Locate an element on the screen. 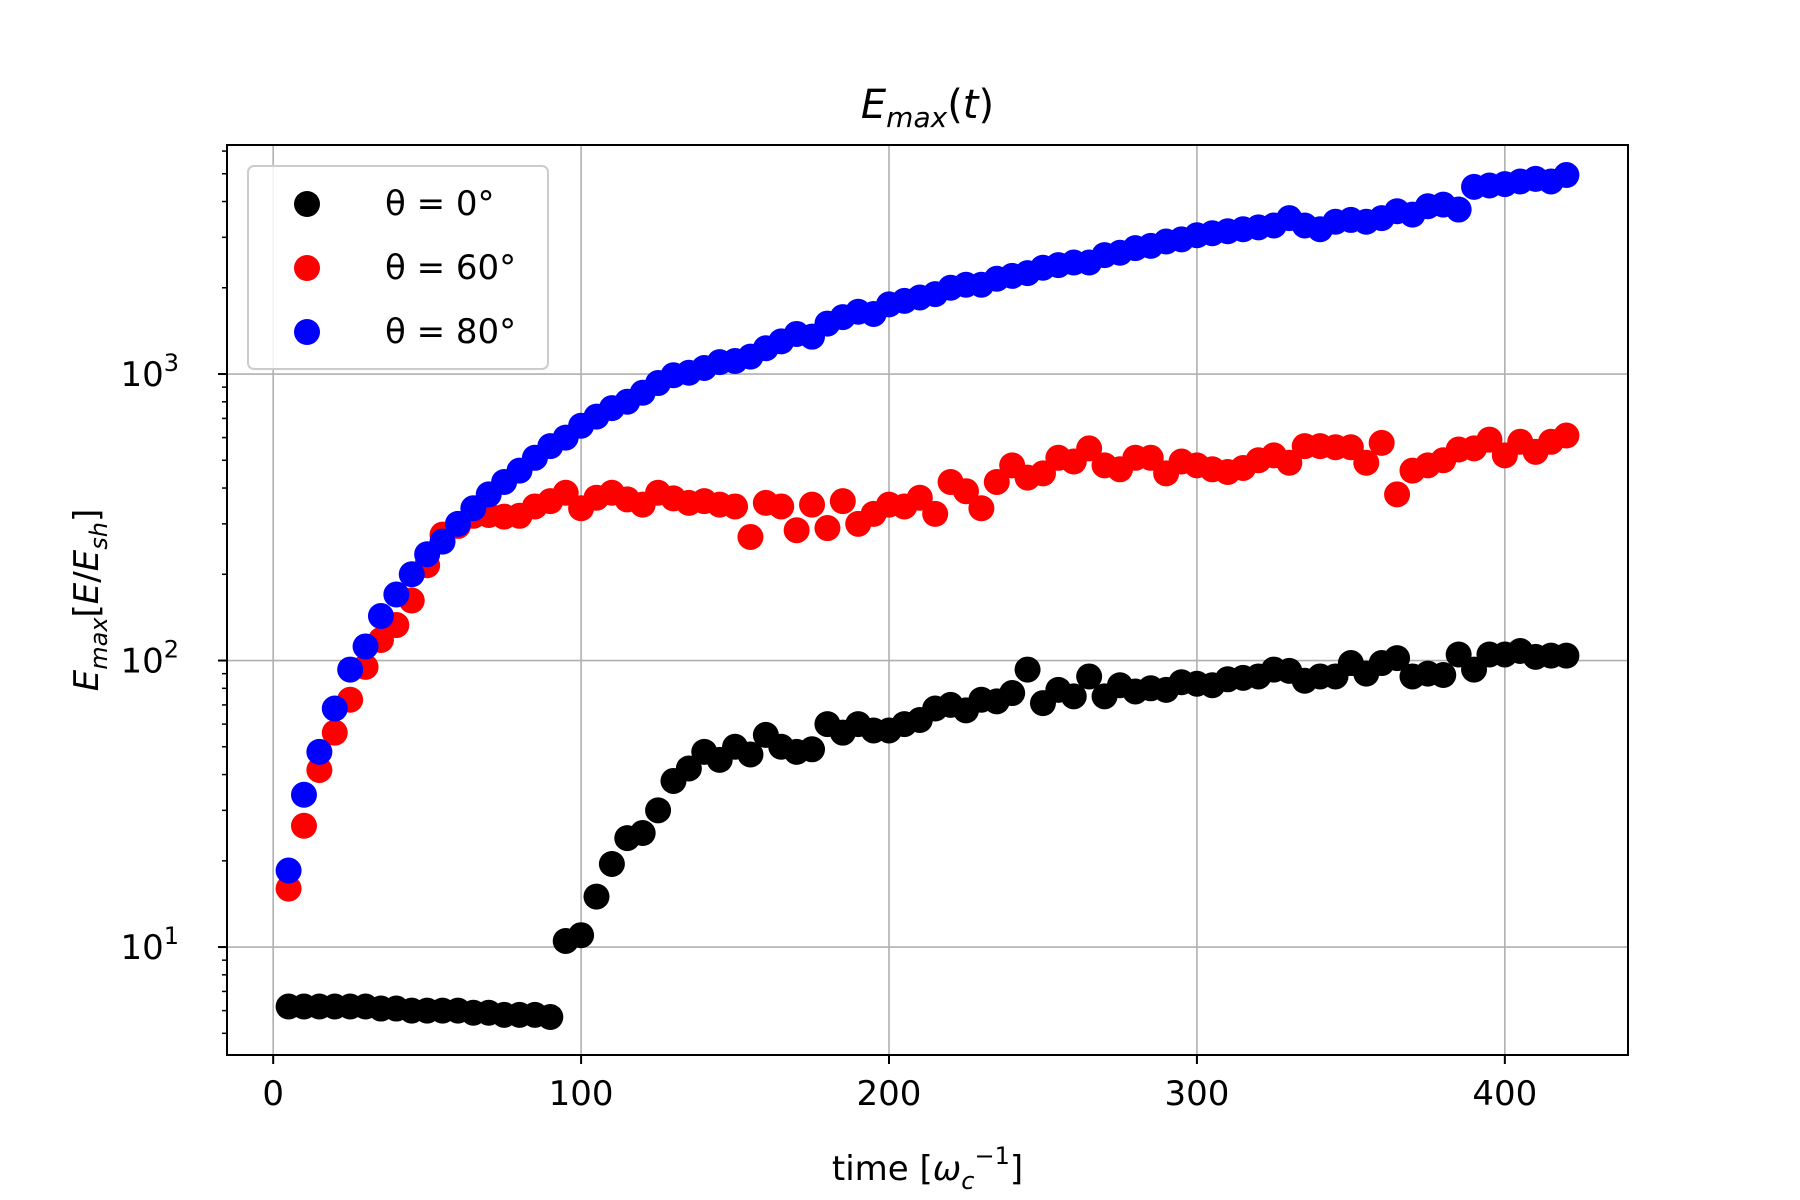 The width and height of the screenshot is (1800, 1200). x-tick-label: 400 is located at coordinates (1504, 1094).